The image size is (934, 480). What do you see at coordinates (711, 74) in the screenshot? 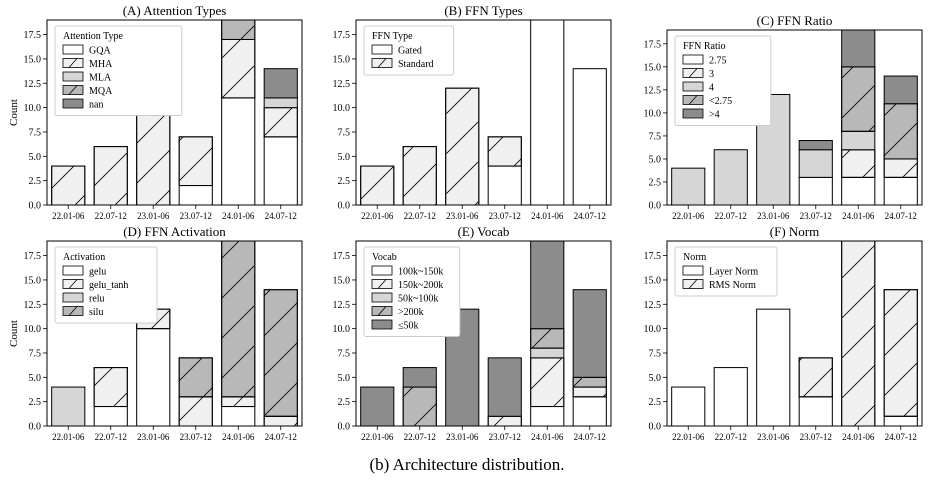
I see `legend-label: 3` at bounding box center [711, 74].